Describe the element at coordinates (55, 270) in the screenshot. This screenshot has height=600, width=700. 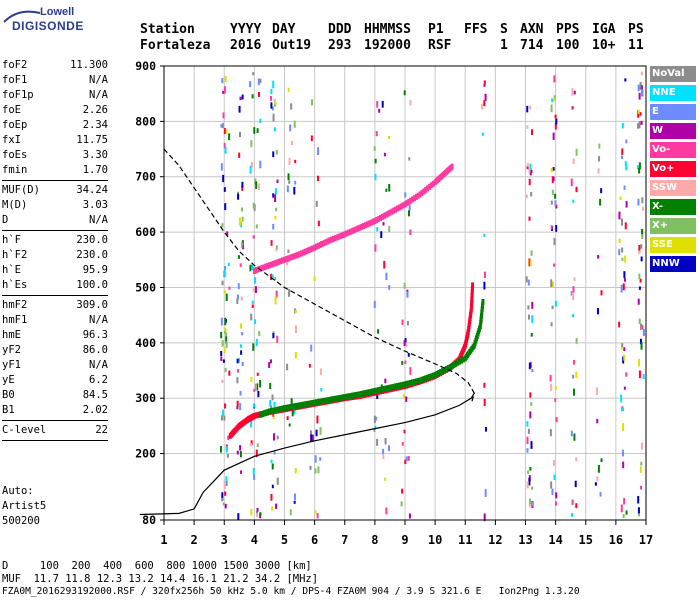
I see `param-row-he: h`E 95.9` at that location.